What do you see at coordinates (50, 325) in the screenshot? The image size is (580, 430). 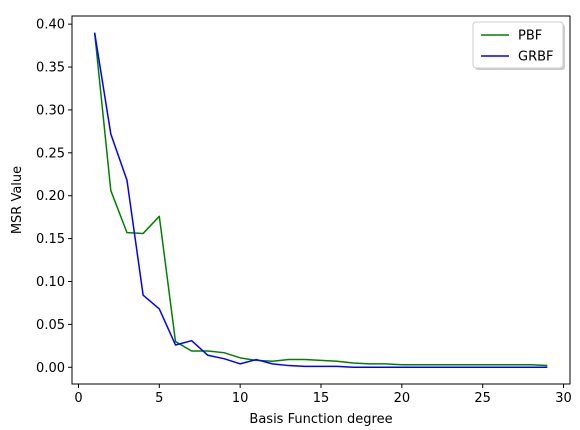 I see `y-tick-label: 0.05` at bounding box center [50, 325].